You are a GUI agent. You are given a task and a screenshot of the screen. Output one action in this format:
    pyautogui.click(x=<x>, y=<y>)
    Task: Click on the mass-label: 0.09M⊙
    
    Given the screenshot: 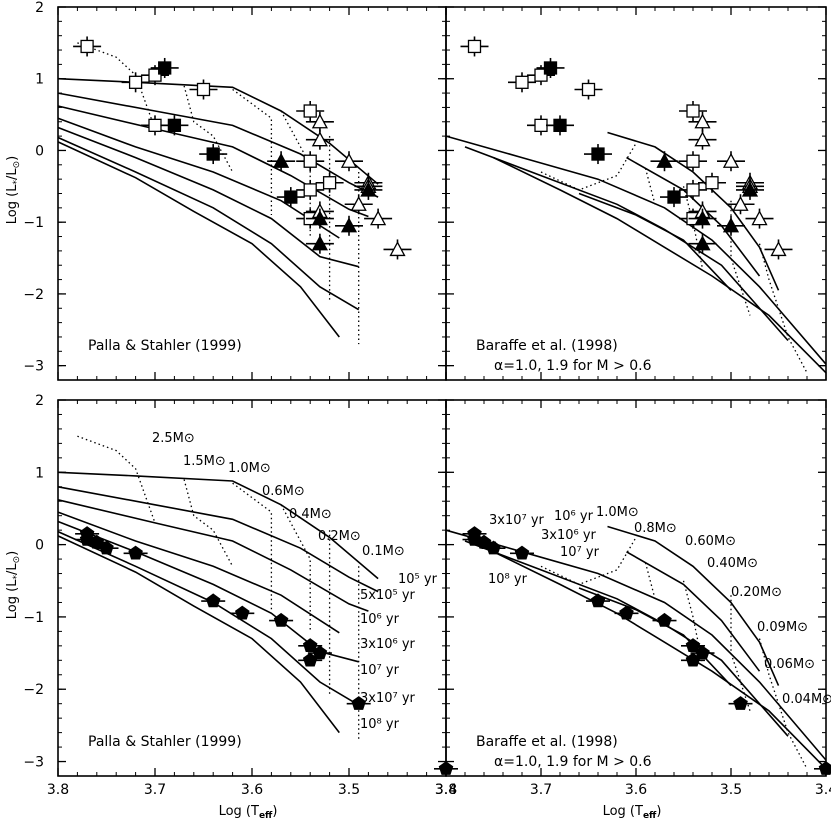 What is the action you would take?
    pyautogui.click(x=782, y=627)
    